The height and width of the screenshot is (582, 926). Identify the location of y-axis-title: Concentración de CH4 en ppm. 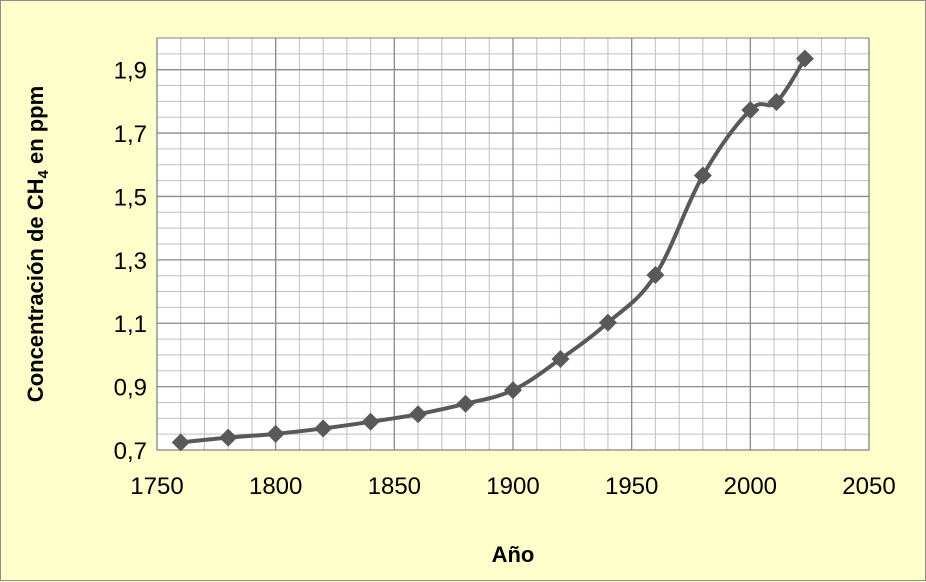
(37, 244).